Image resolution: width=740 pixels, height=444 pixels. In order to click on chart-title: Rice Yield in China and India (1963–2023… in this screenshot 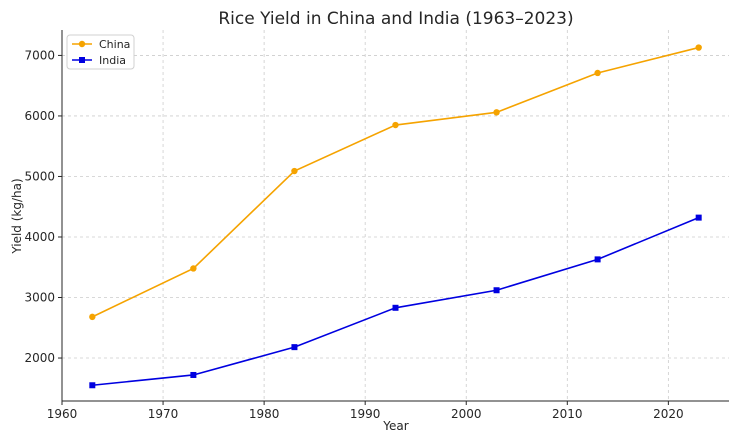, I will do `click(395, 19)`.